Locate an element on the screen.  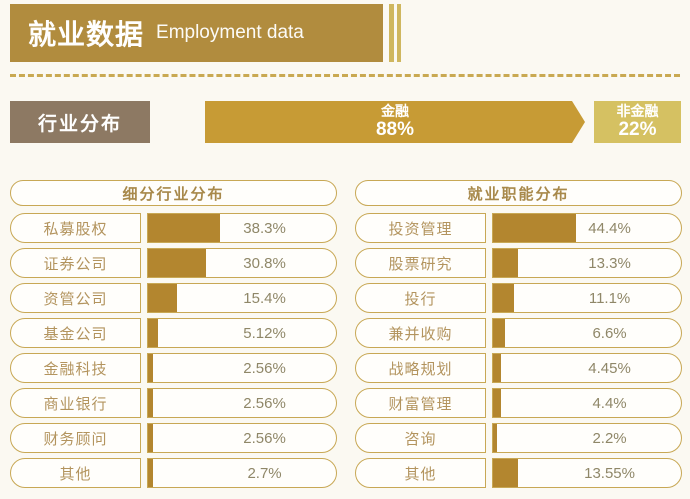
page-title-cn: 就业数据 is located at coordinates (86, 34).